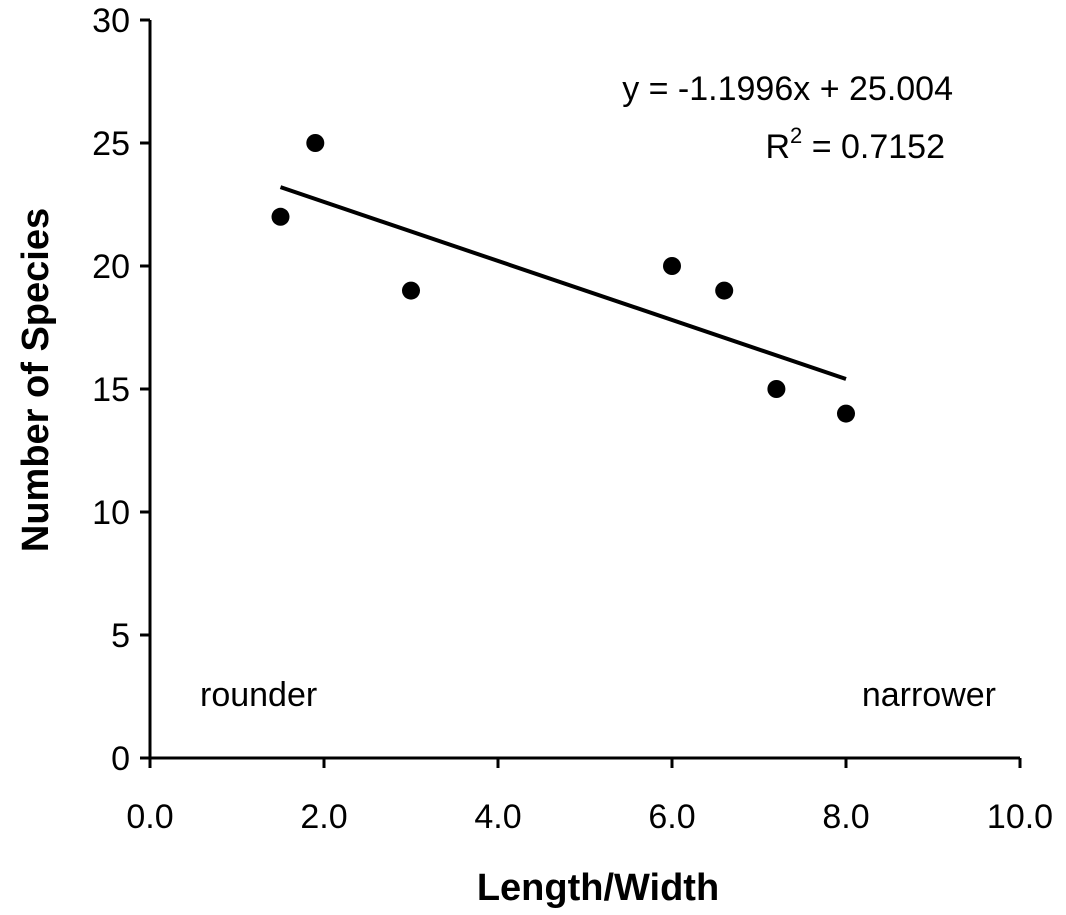 This screenshot has height=915, width=1066. Describe the element at coordinates (258, 695) in the screenshot. I see `annotation-rounder: rounder` at that location.